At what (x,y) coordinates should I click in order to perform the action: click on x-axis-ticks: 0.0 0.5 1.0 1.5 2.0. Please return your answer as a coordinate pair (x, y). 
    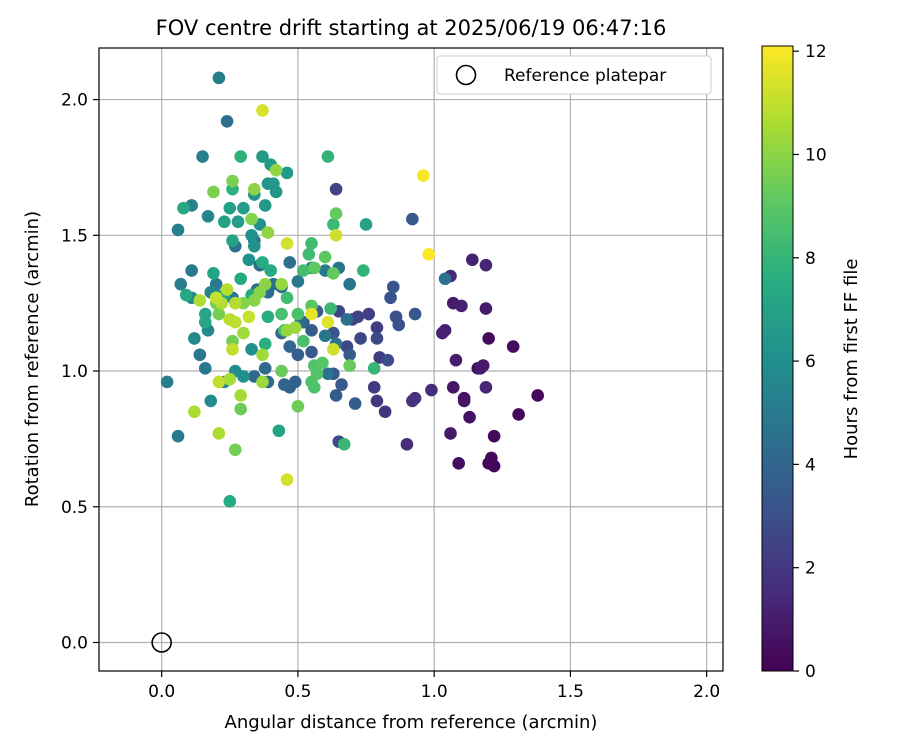
    Looking at the image, I should click on (434, 686).